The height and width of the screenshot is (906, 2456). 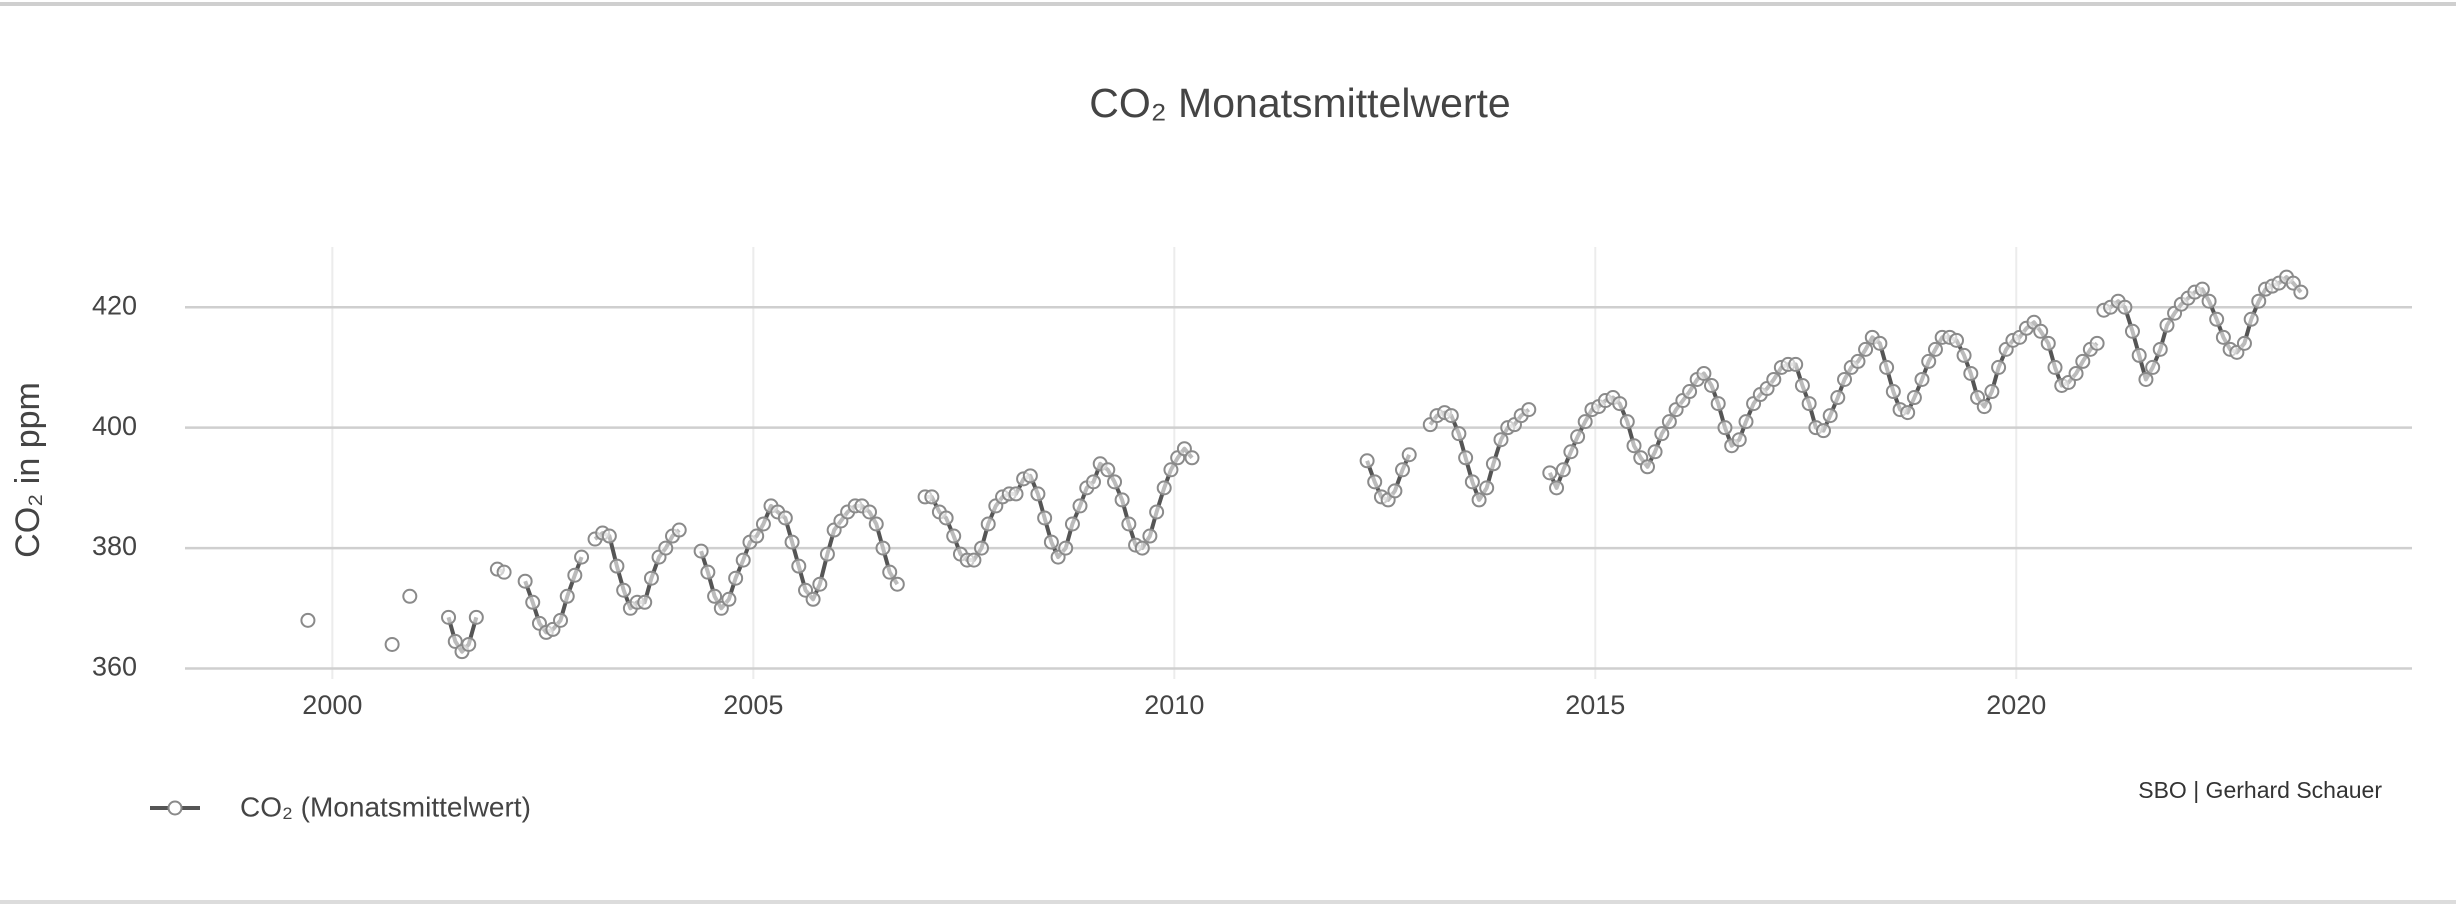 What do you see at coordinates (753, 705) in the screenshot?
I see `x-tick-label: 2005` at bounding box center [753, 705].